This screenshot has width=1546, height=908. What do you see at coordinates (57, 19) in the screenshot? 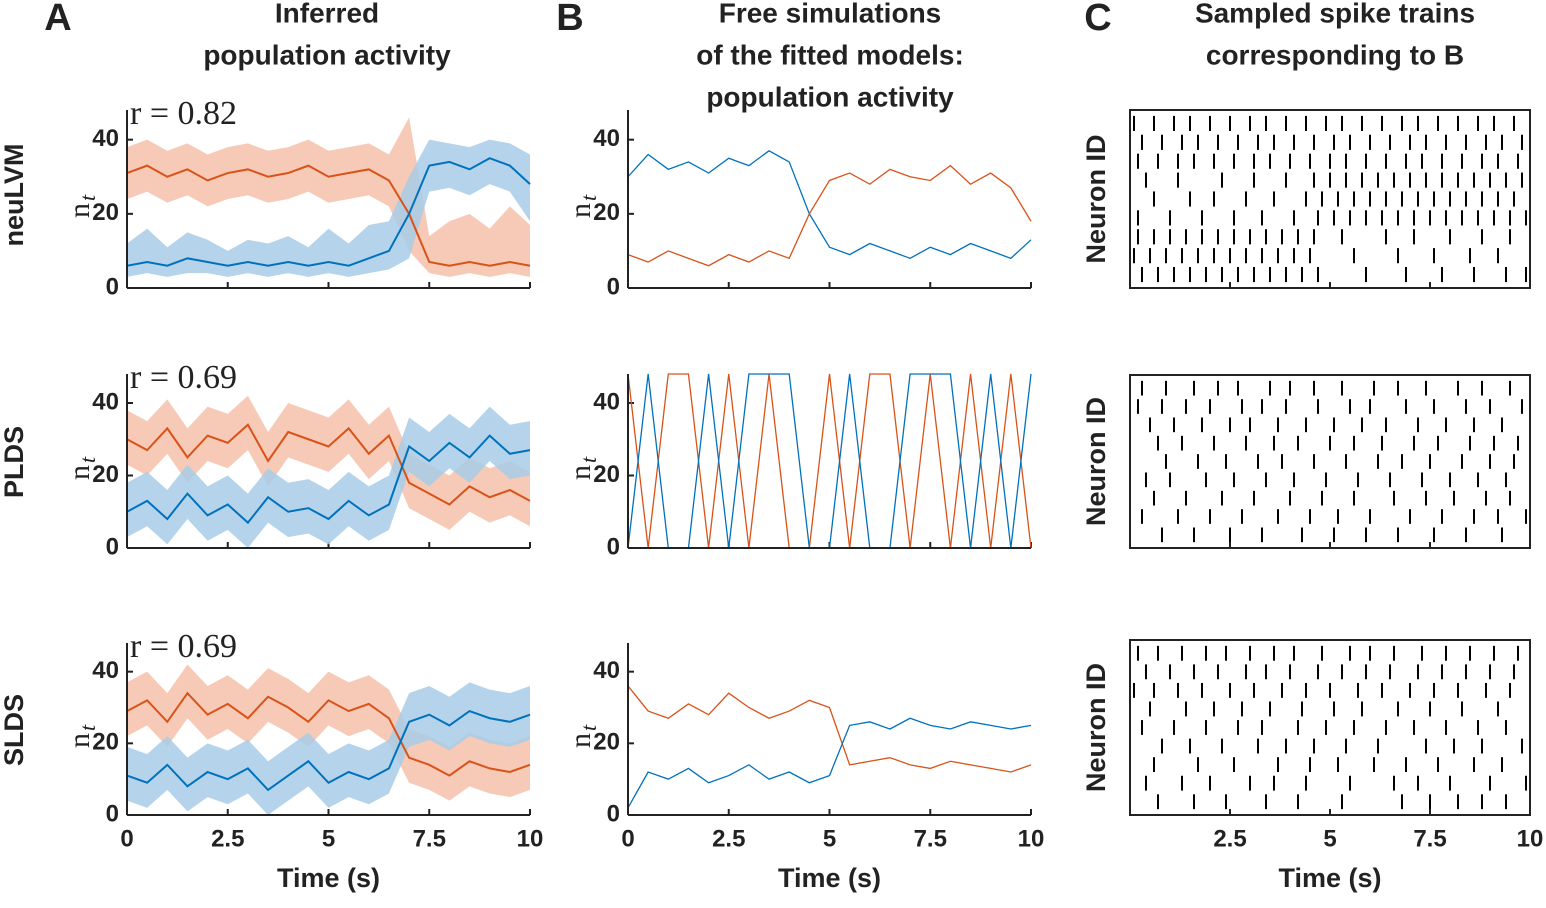
I see `panel-letter: A` at bounding box center [57, 19].